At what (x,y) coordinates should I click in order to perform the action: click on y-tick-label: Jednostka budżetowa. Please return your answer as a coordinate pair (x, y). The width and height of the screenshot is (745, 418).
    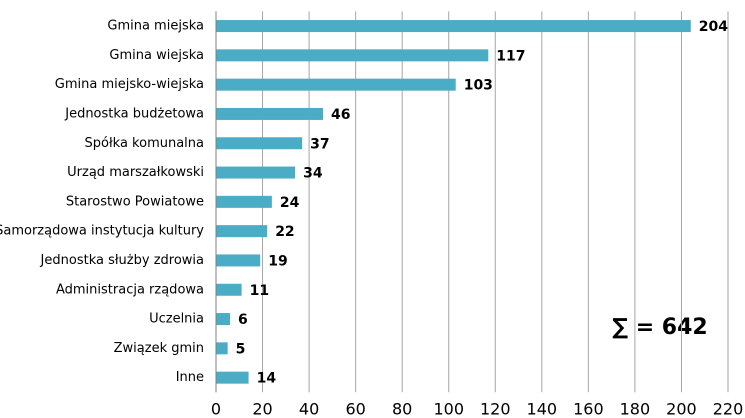
    Looking at the image, I should click on (134, 113).